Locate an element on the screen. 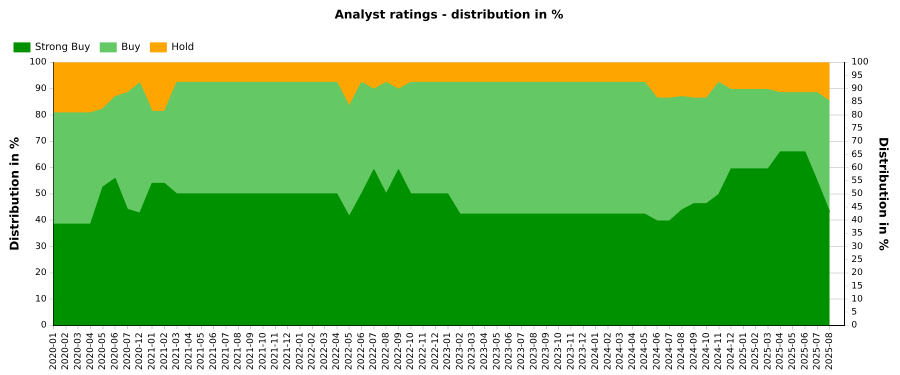  x-tick-label: 2024-12 is located at coordinates (731, 351).